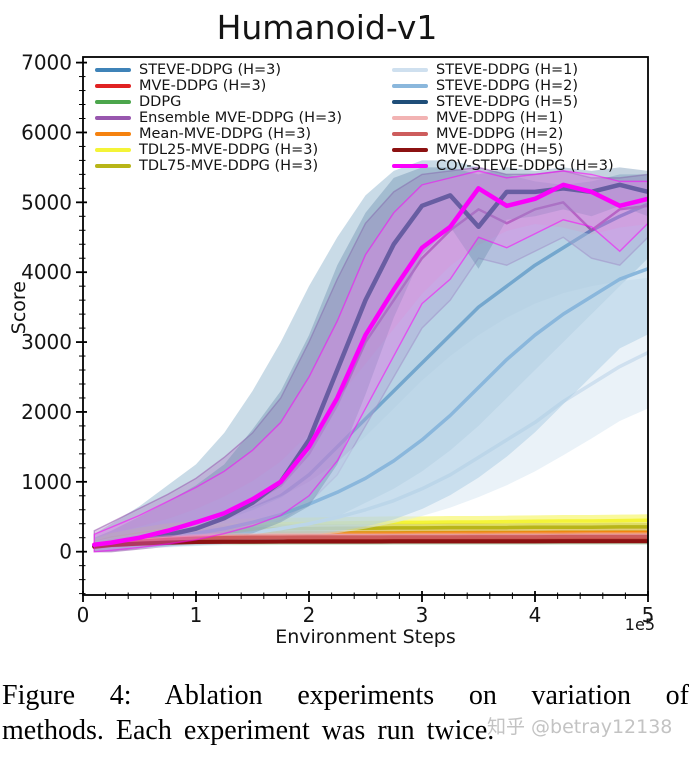 This screenshot has width=691, height=765. I want to click on series-line-mve_h2, so click(370, 541).